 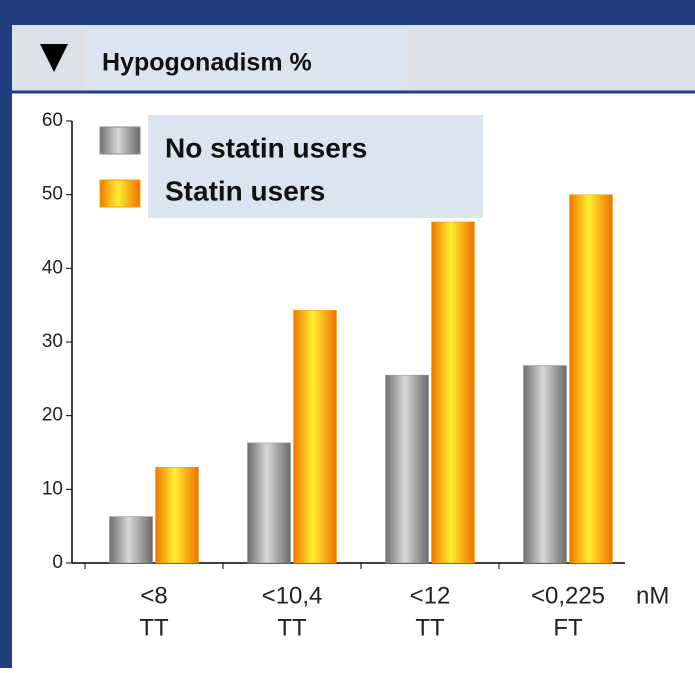 What do you see at coordinates (568, 627) in the screenshot?
I see `x-tick-sublabel: FT` at bounding box center [568, 627].